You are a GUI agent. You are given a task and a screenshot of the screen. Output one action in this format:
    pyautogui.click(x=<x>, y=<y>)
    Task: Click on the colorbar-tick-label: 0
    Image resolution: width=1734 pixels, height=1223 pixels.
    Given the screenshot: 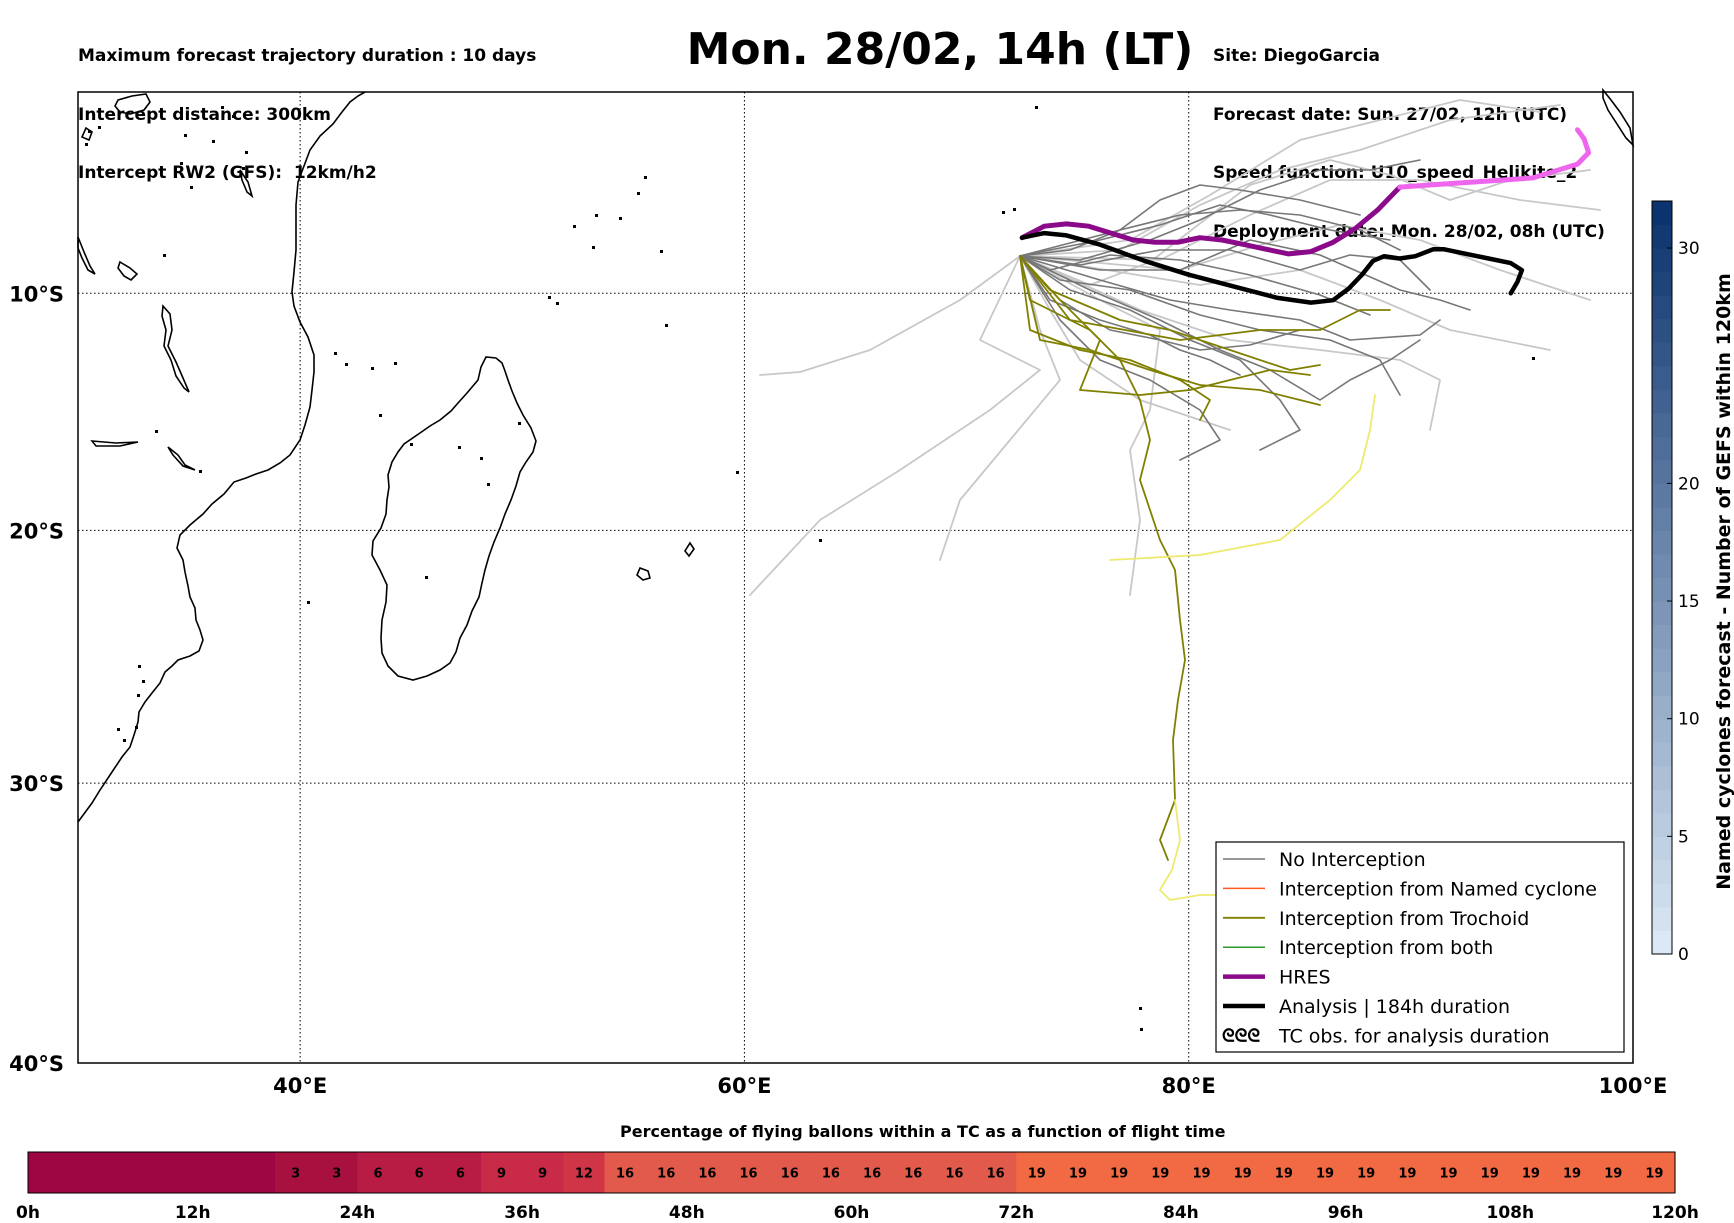 What is the action you would take?
    pyautogui.click(x=1683, y=955)
    